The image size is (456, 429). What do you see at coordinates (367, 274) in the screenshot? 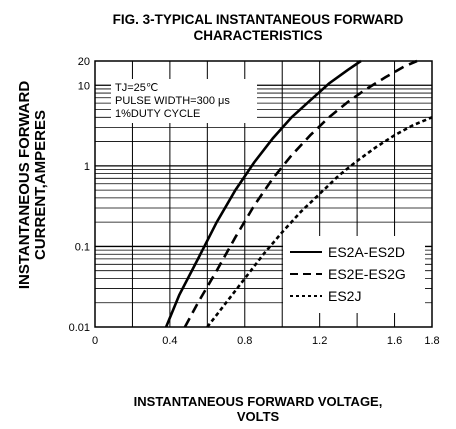
I see `legend-label: ES2E-ES2G` at bounding box center [367, 274].